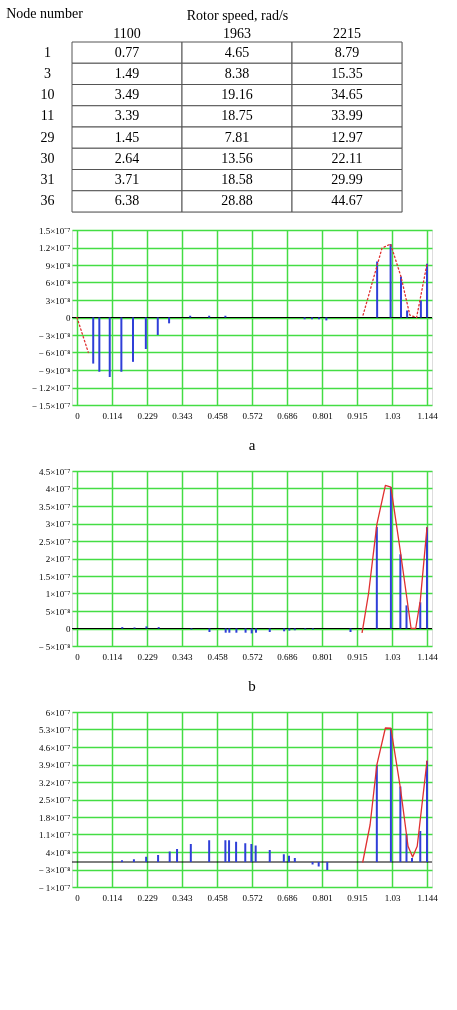 This screenshot has height=1010, width=457. I want to click on data-label: 8.38, so click(237, 73).